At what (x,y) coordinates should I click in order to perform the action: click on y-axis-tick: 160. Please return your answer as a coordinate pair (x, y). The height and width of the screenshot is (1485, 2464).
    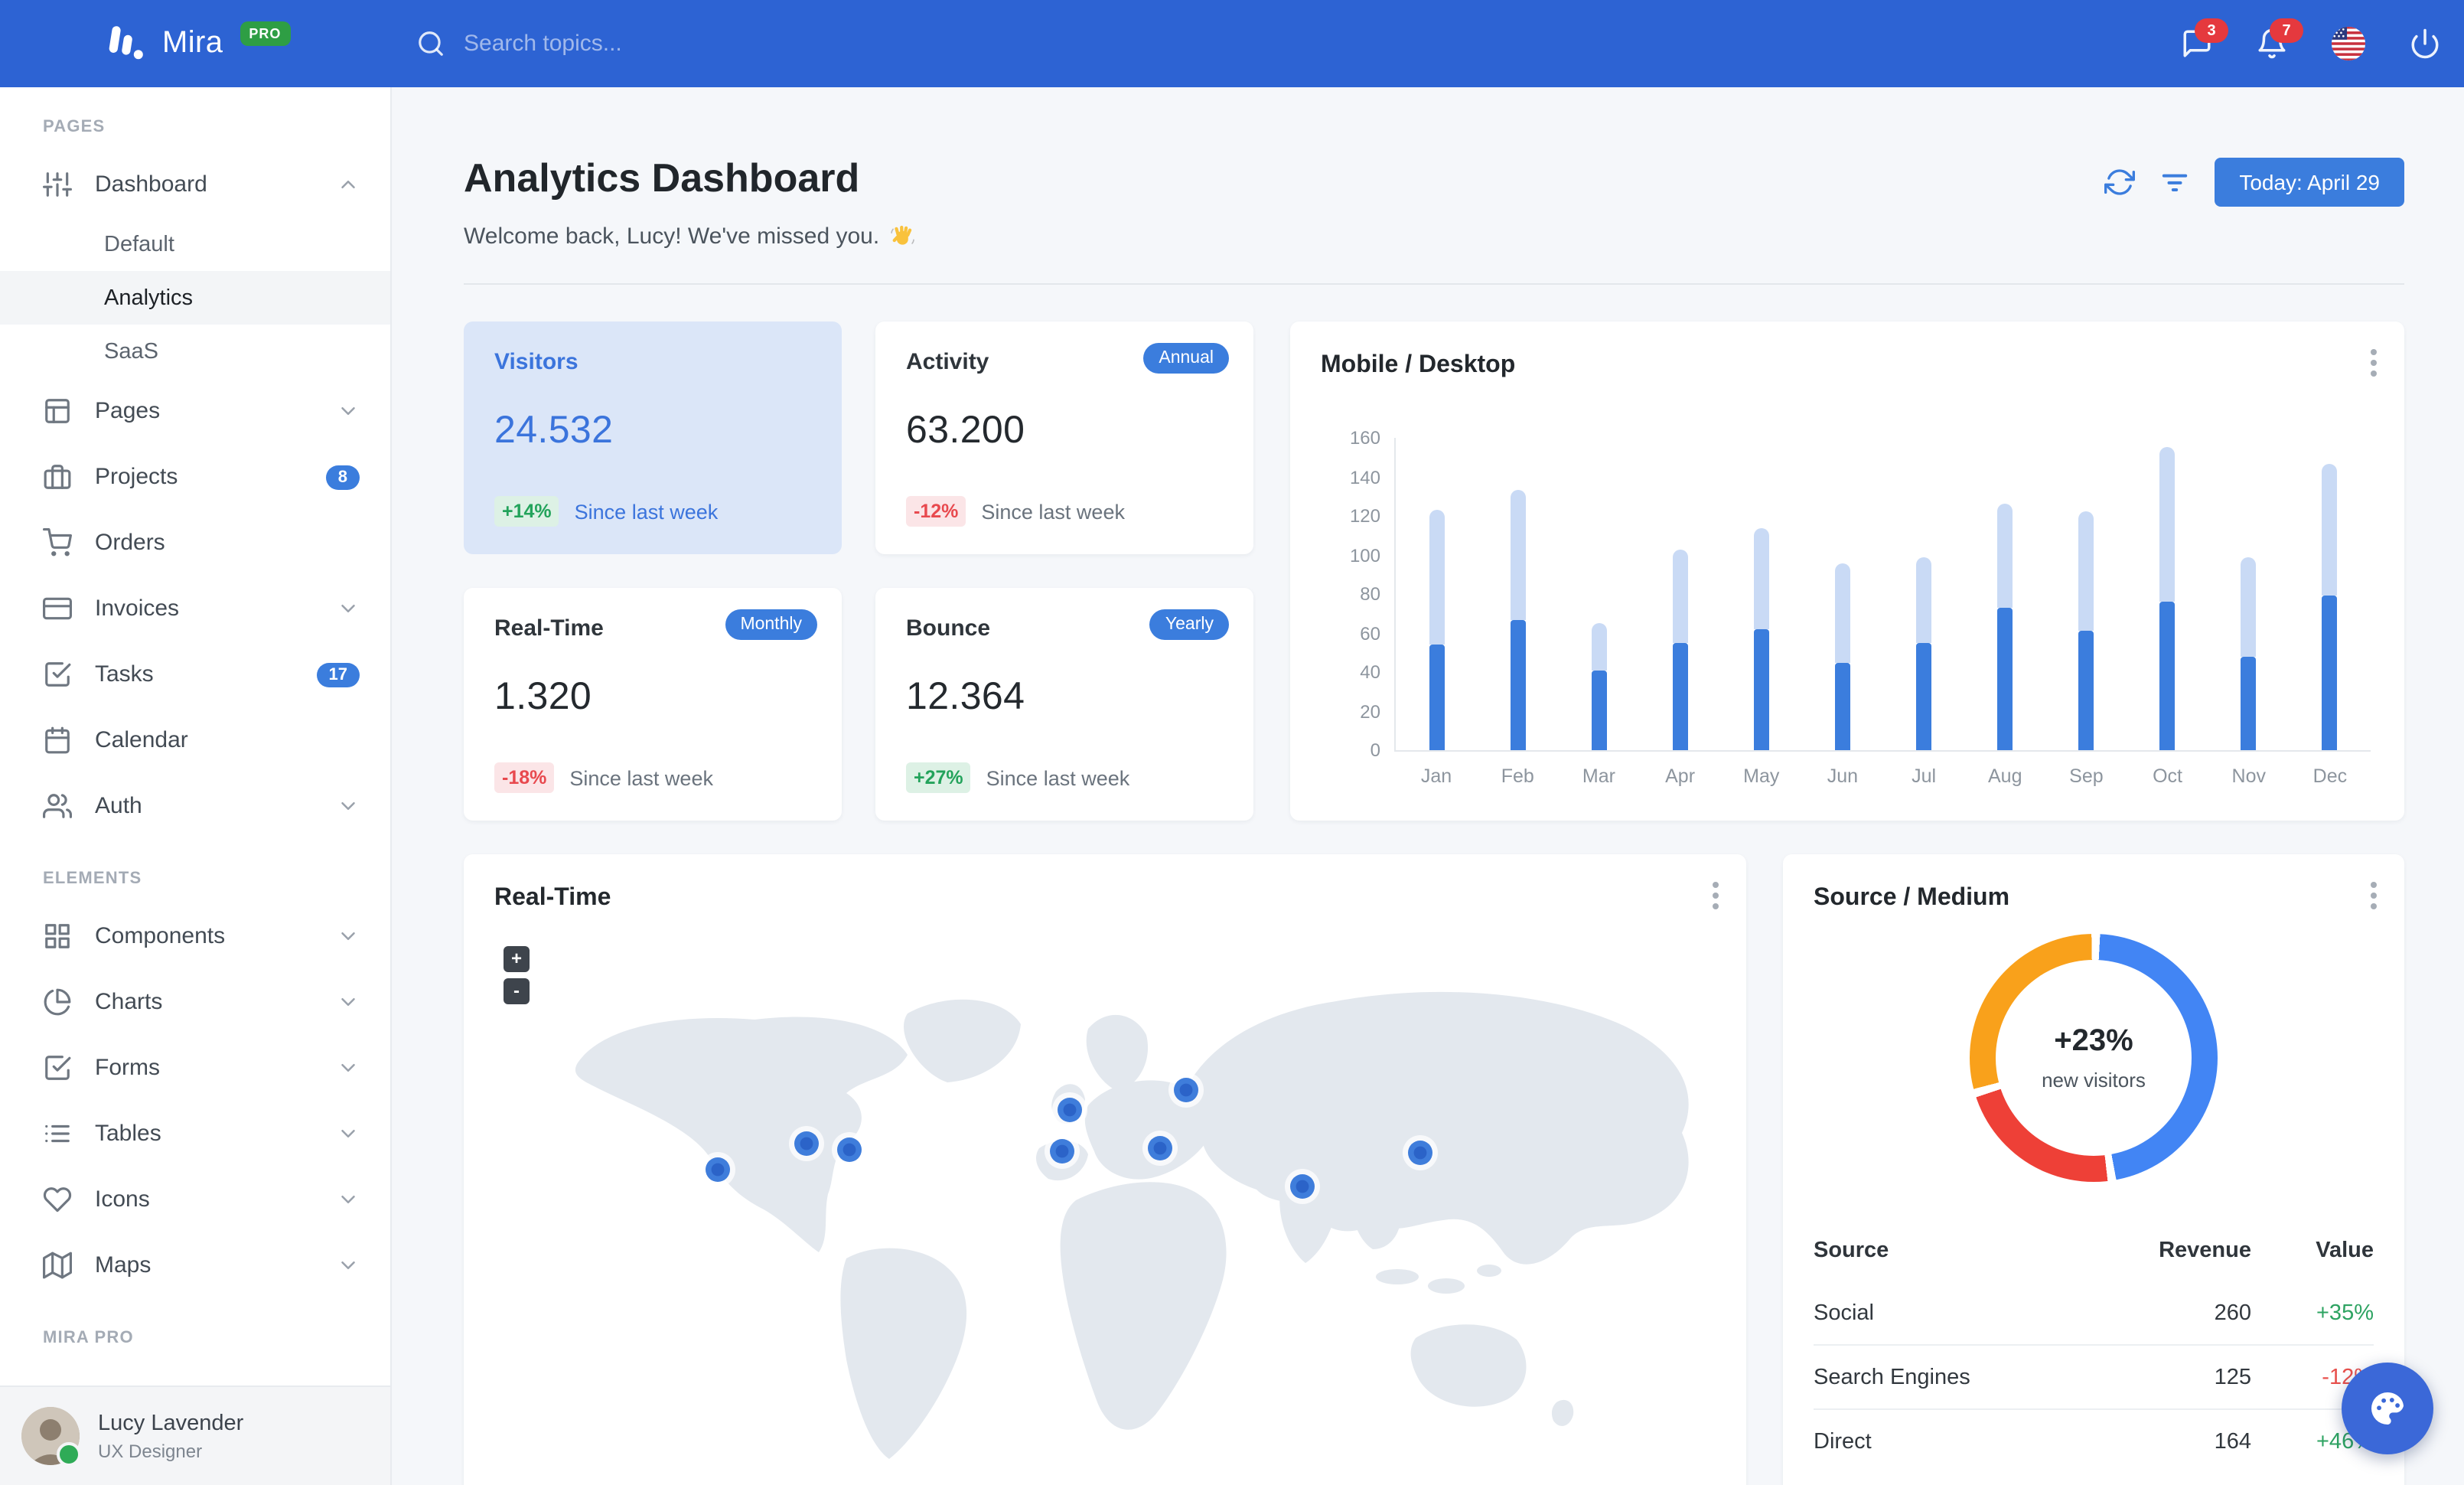
    Looking at the image, I should click on (1365, 438).